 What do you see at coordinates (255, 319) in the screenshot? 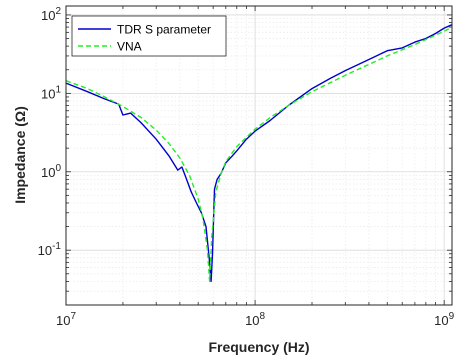
I see `x-tick-label: 10⁸` at bounding box center [255, 319].